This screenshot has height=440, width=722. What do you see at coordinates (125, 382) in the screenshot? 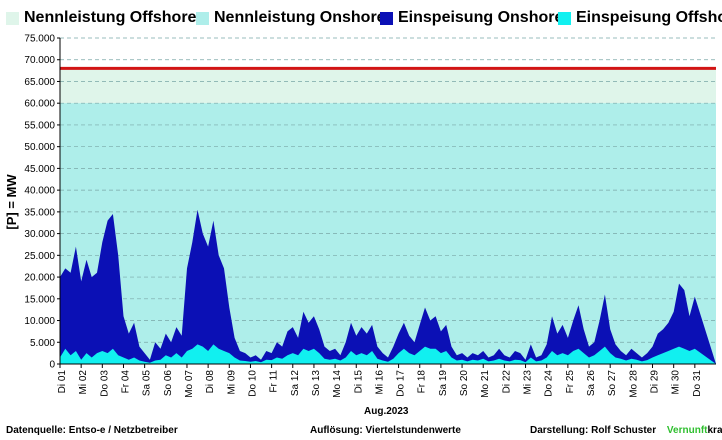
I see `x-tick-label: Fr 04` at bounding box center [125, 382].